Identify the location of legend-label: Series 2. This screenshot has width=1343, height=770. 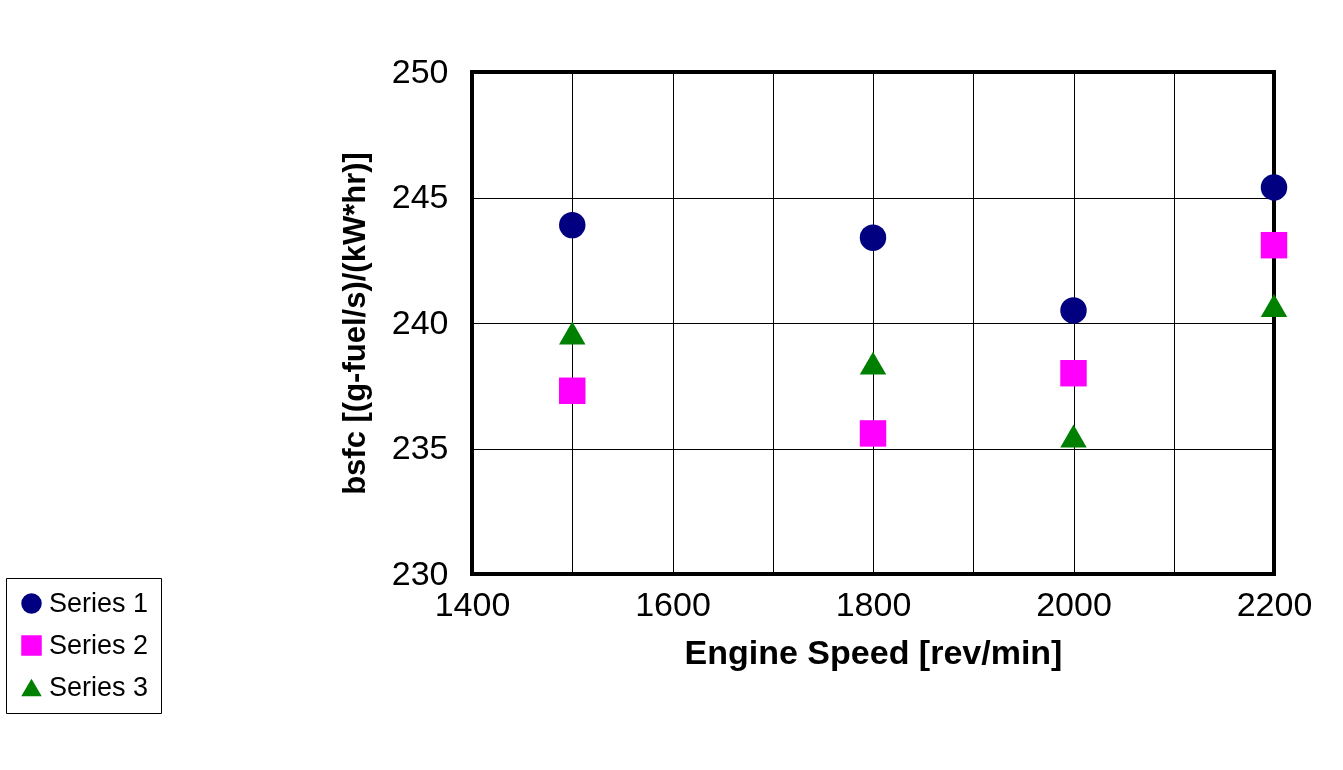
(99, 644).